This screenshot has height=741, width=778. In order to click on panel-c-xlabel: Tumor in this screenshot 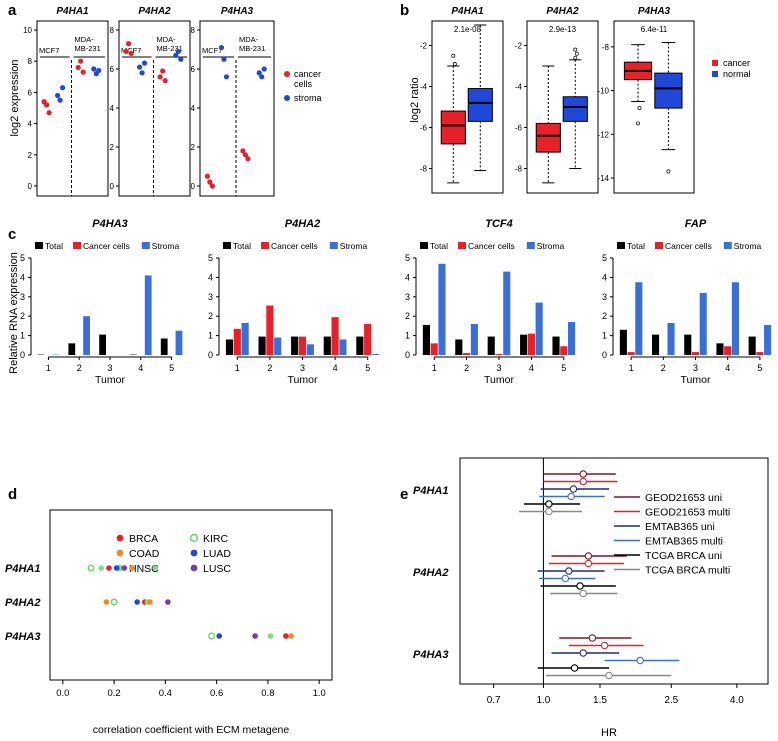, I will do `click(696, 380)`.